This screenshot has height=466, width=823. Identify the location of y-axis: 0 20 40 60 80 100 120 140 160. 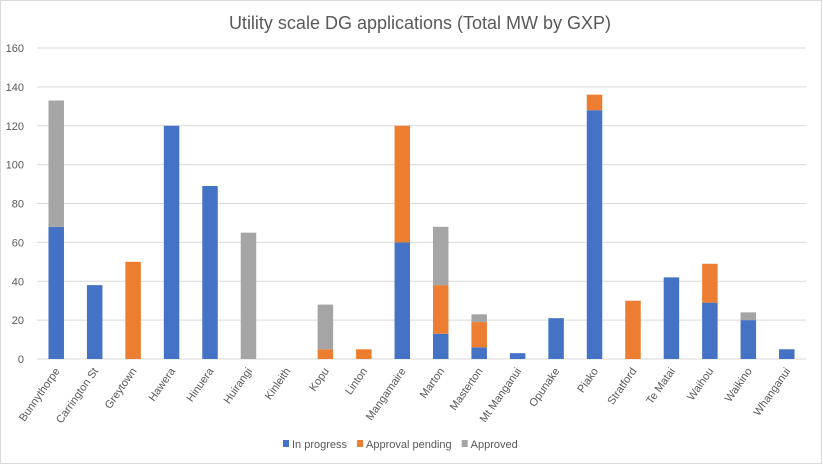
(15, 204).